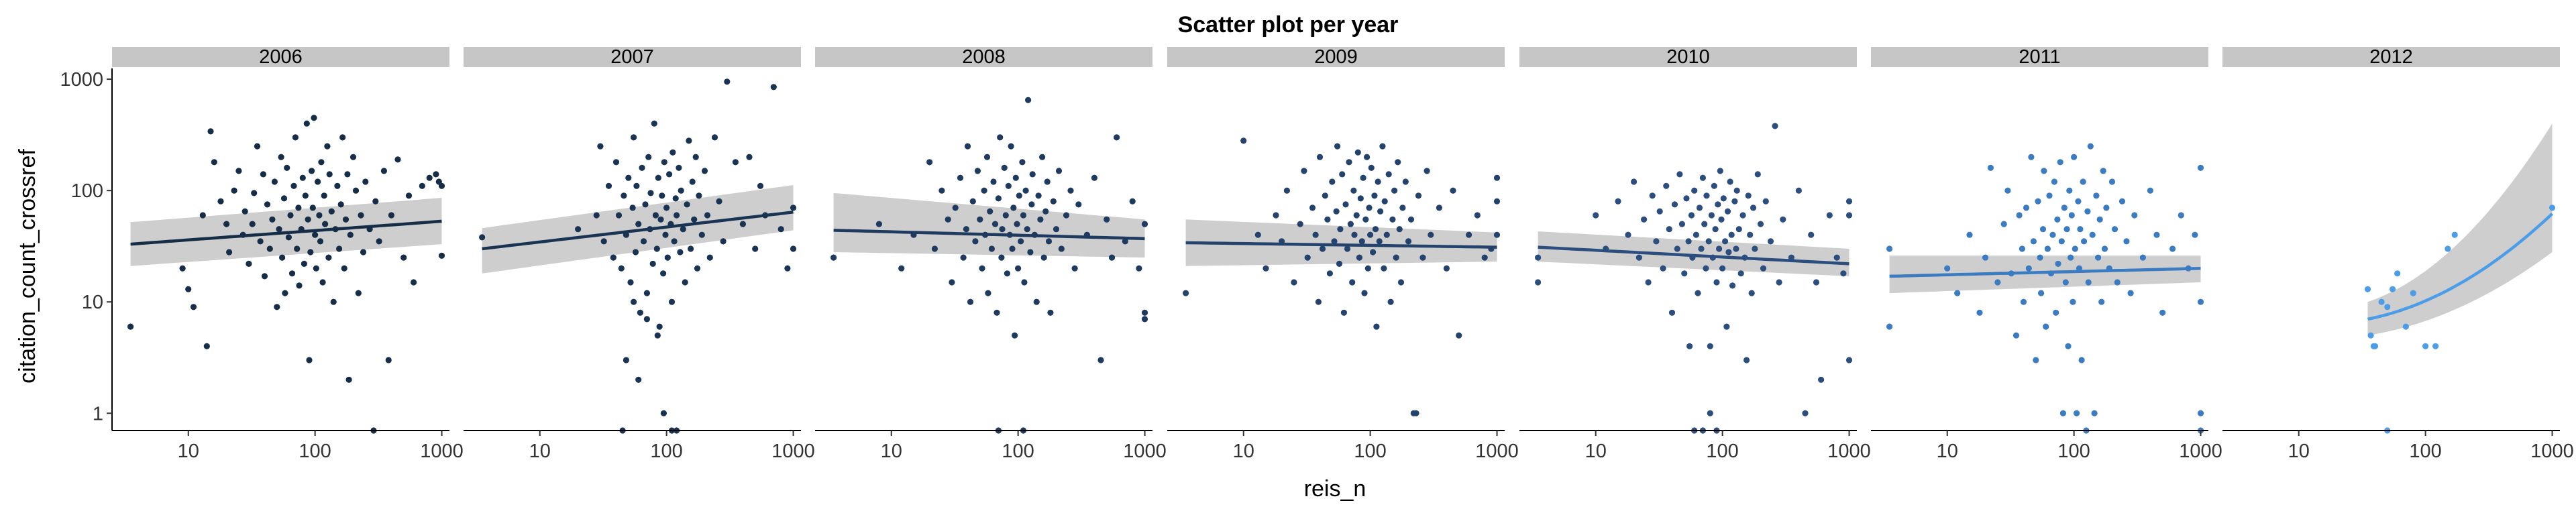 Image resolution: width=2576 pixels, height=515 pixels. I want to click on x-tick-label: 10, so click(1243, 451).